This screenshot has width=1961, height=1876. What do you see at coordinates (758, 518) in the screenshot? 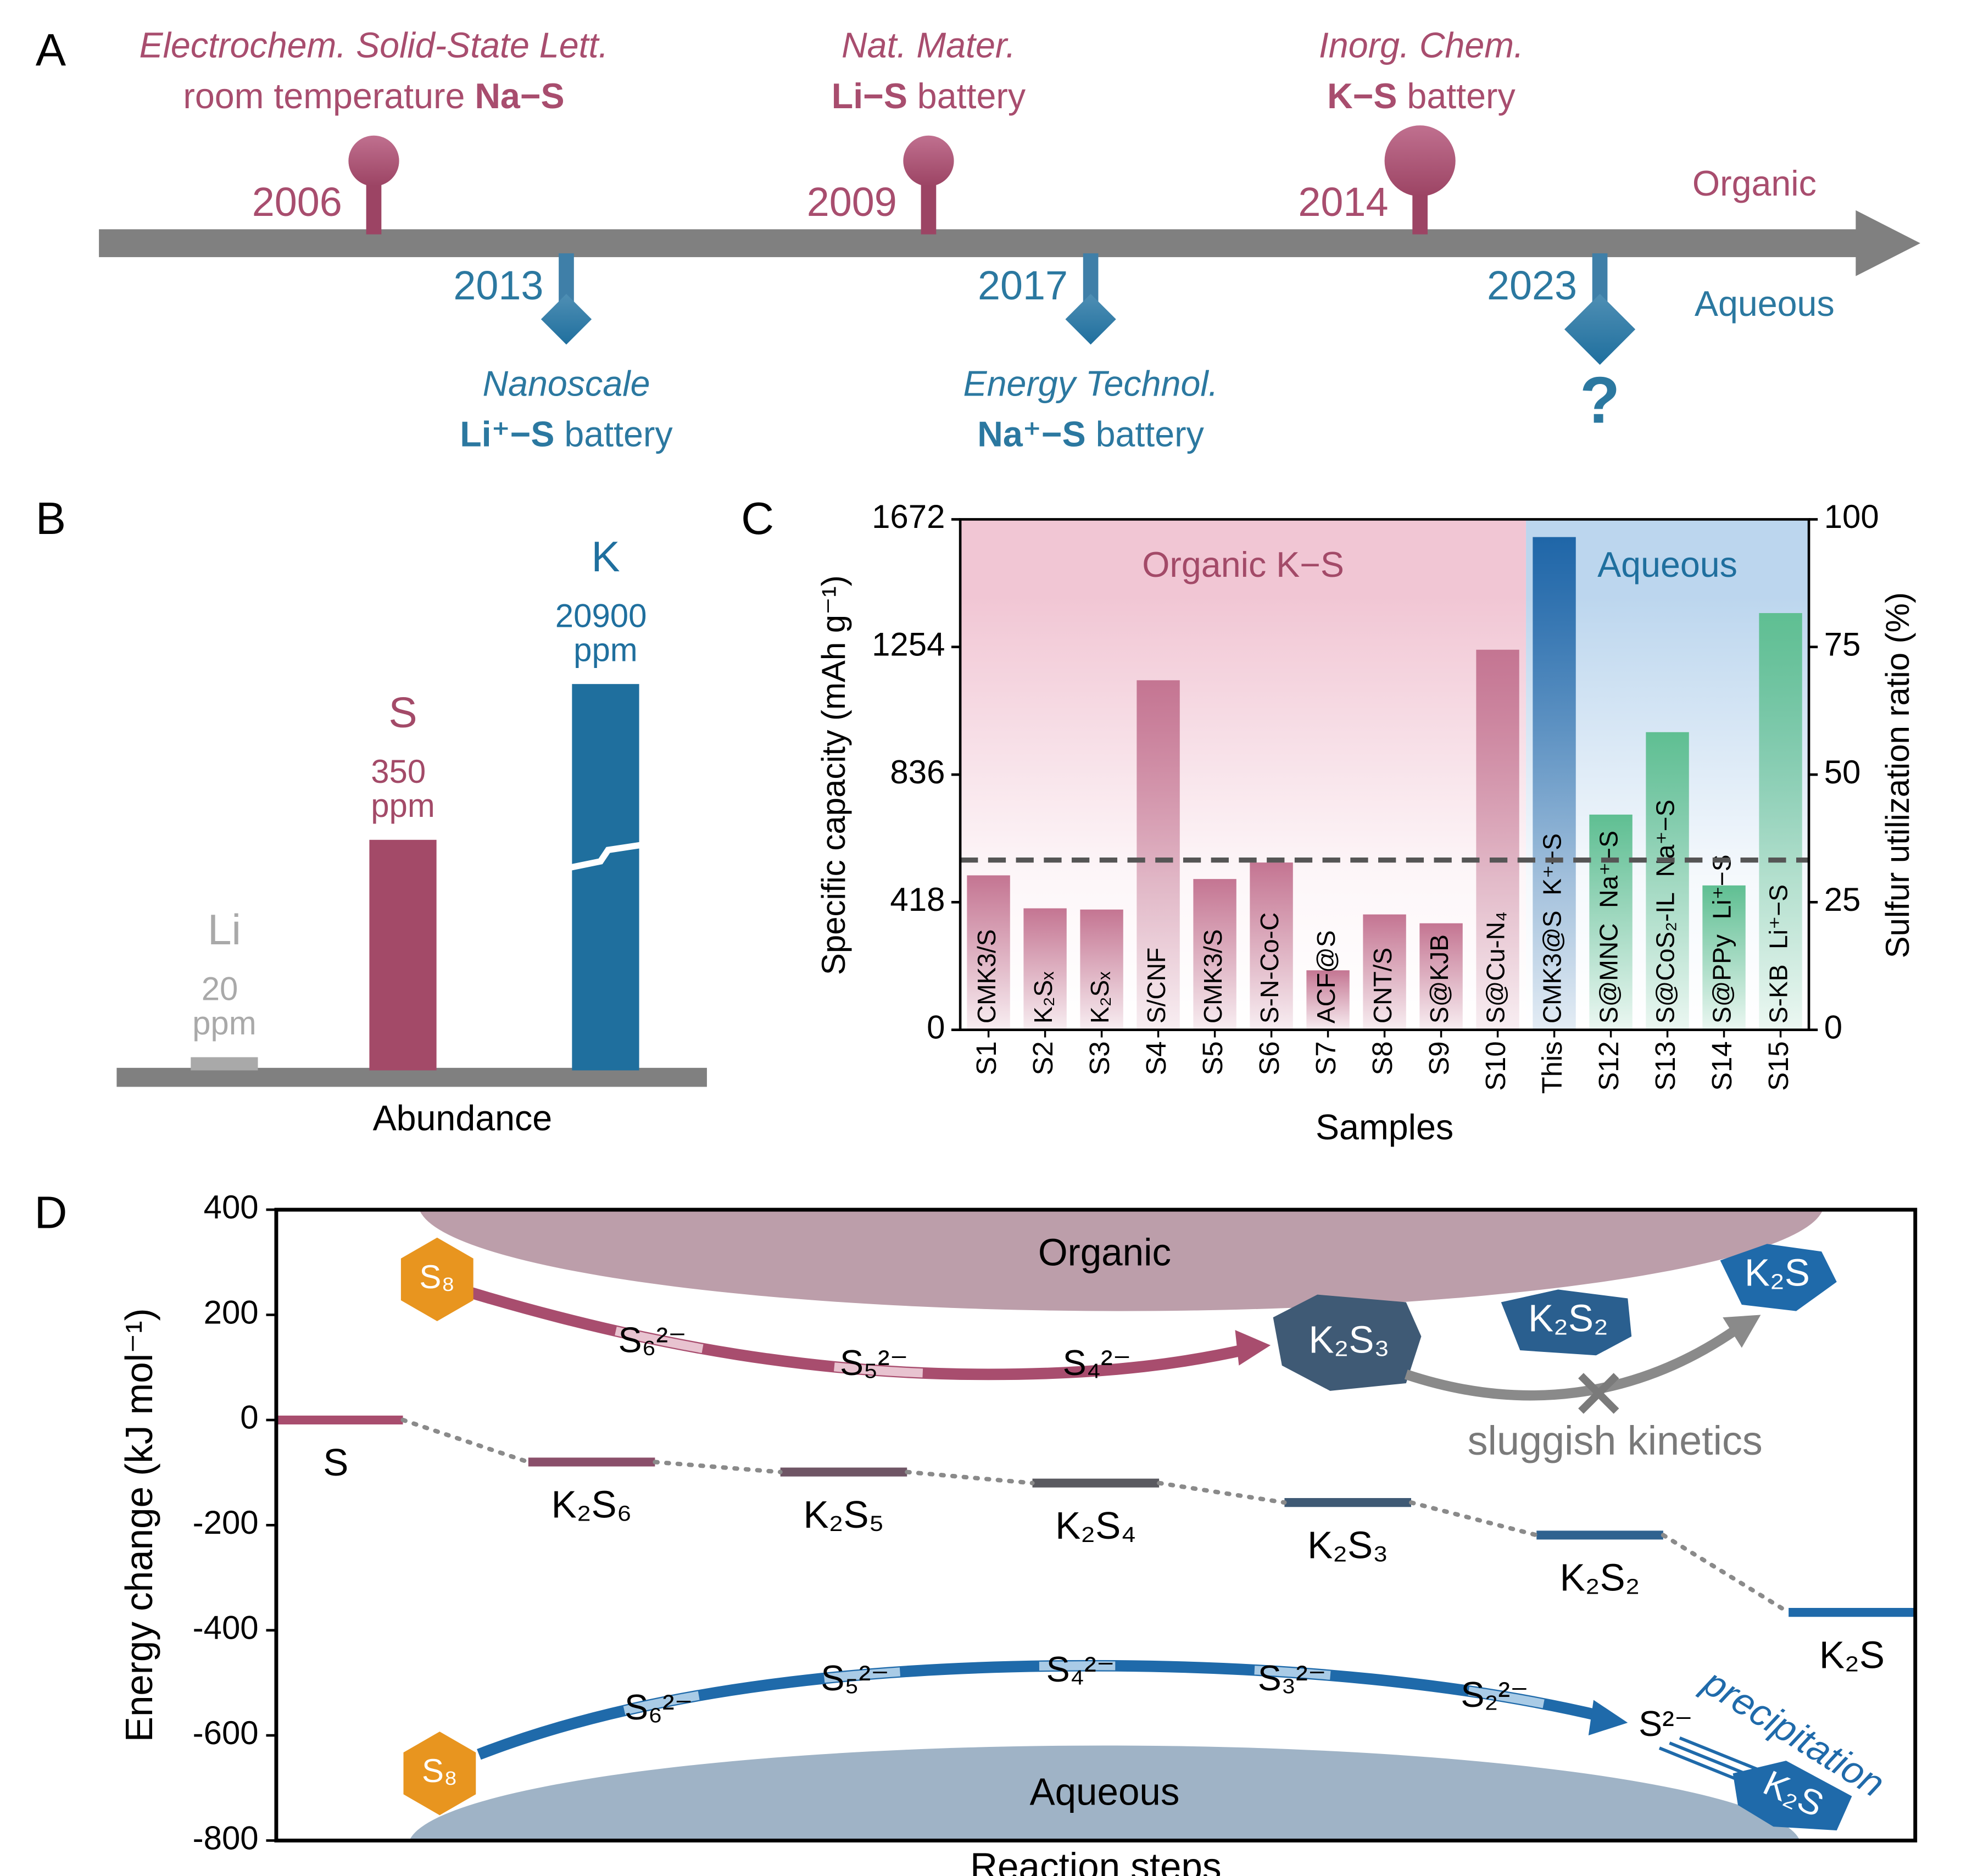
I see `panel-label: C` at bounding box center [758, 518].